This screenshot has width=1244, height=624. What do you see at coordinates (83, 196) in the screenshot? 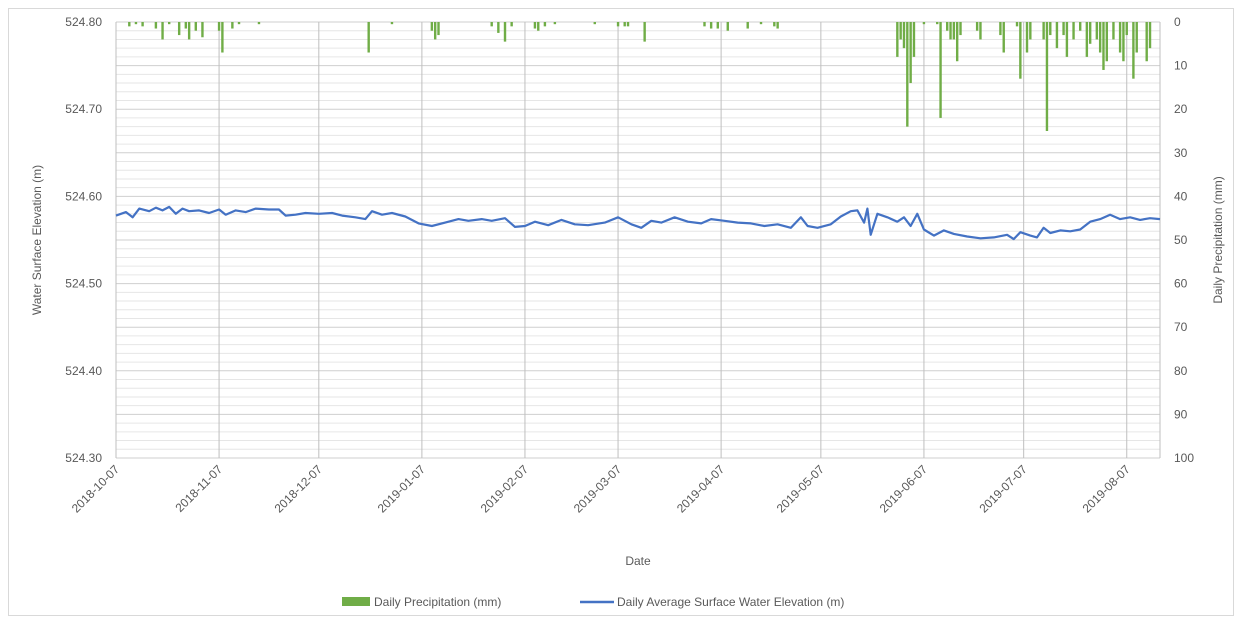
I see `y-left-tick-label: 524.60` at bounding box center [83, 196].